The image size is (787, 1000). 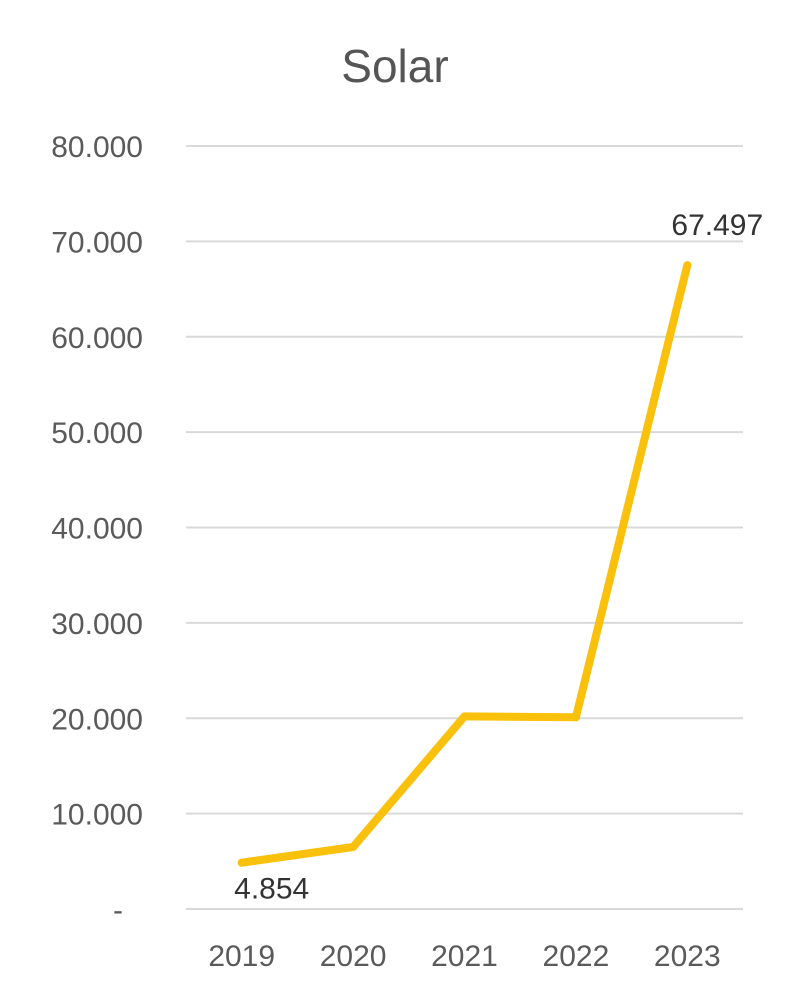 What do you see at coordinates (118, 910) in the screenshot?
I see `y-tick-label: -` at bounding box center [118, 910].